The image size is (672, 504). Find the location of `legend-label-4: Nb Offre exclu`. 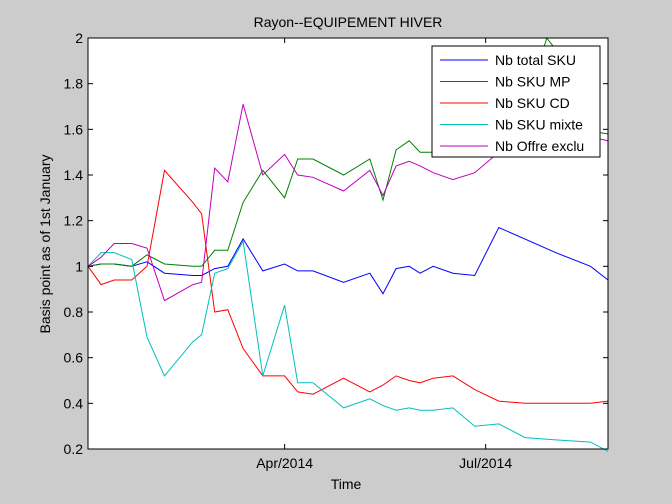

legend-label-4: Nb Offre exclu is located at coordinates (539, 146).